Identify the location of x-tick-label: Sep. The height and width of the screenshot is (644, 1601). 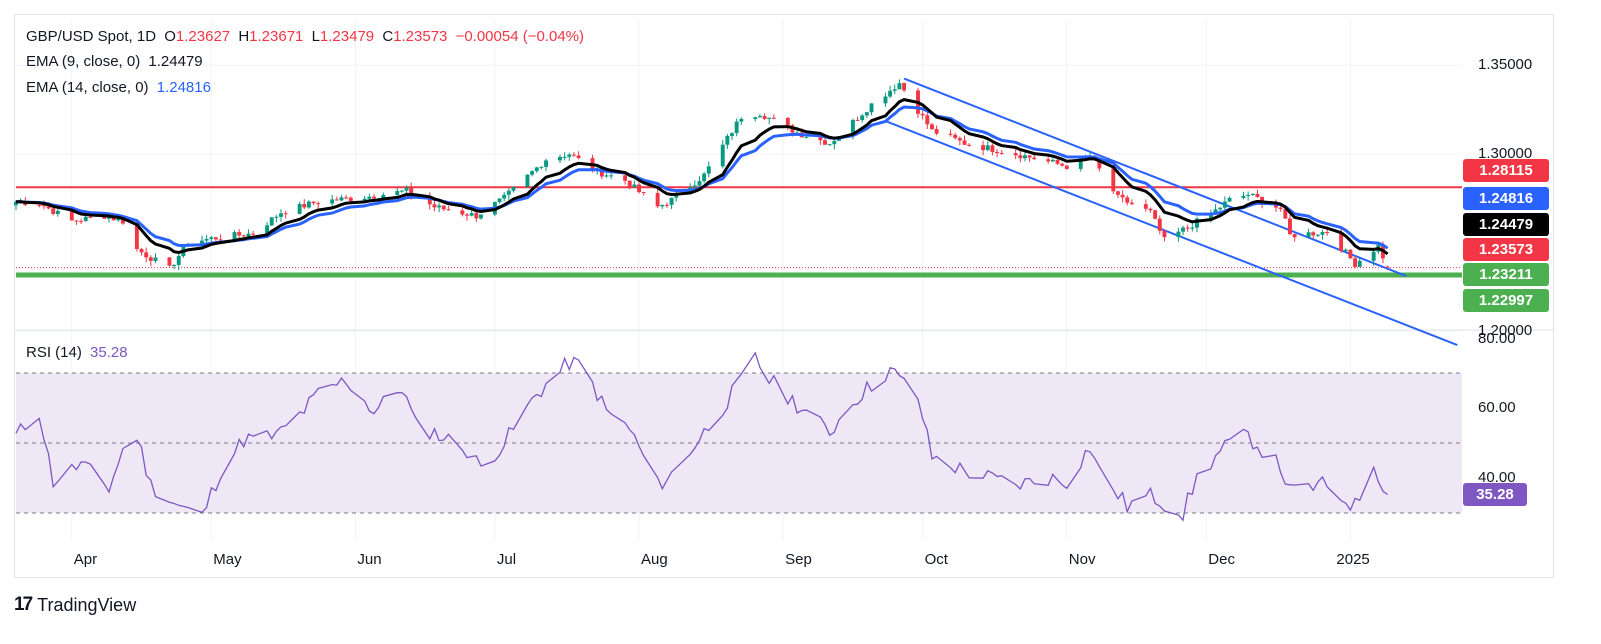
(798, 559).